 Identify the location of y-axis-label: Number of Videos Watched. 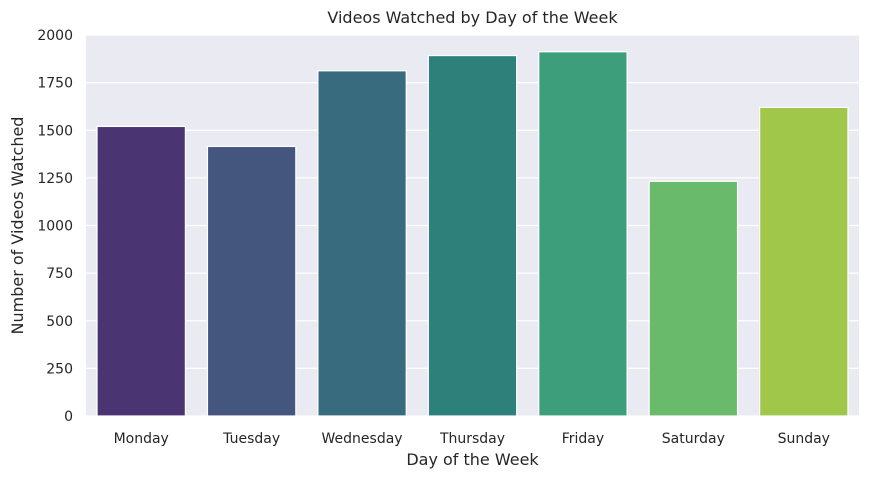
(17, 226).